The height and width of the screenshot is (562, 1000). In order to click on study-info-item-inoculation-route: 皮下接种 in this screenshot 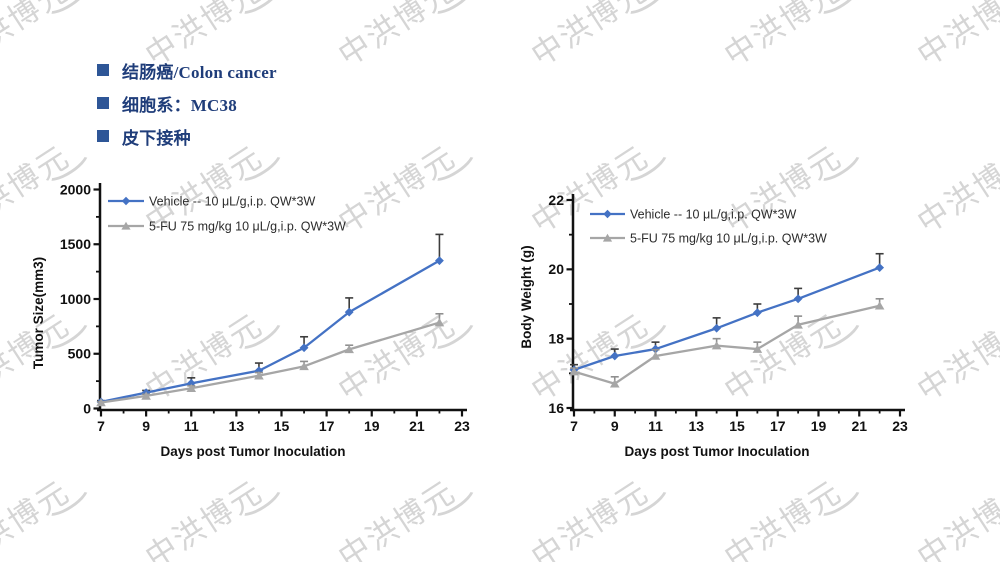, I will do `click(187, 137)`.